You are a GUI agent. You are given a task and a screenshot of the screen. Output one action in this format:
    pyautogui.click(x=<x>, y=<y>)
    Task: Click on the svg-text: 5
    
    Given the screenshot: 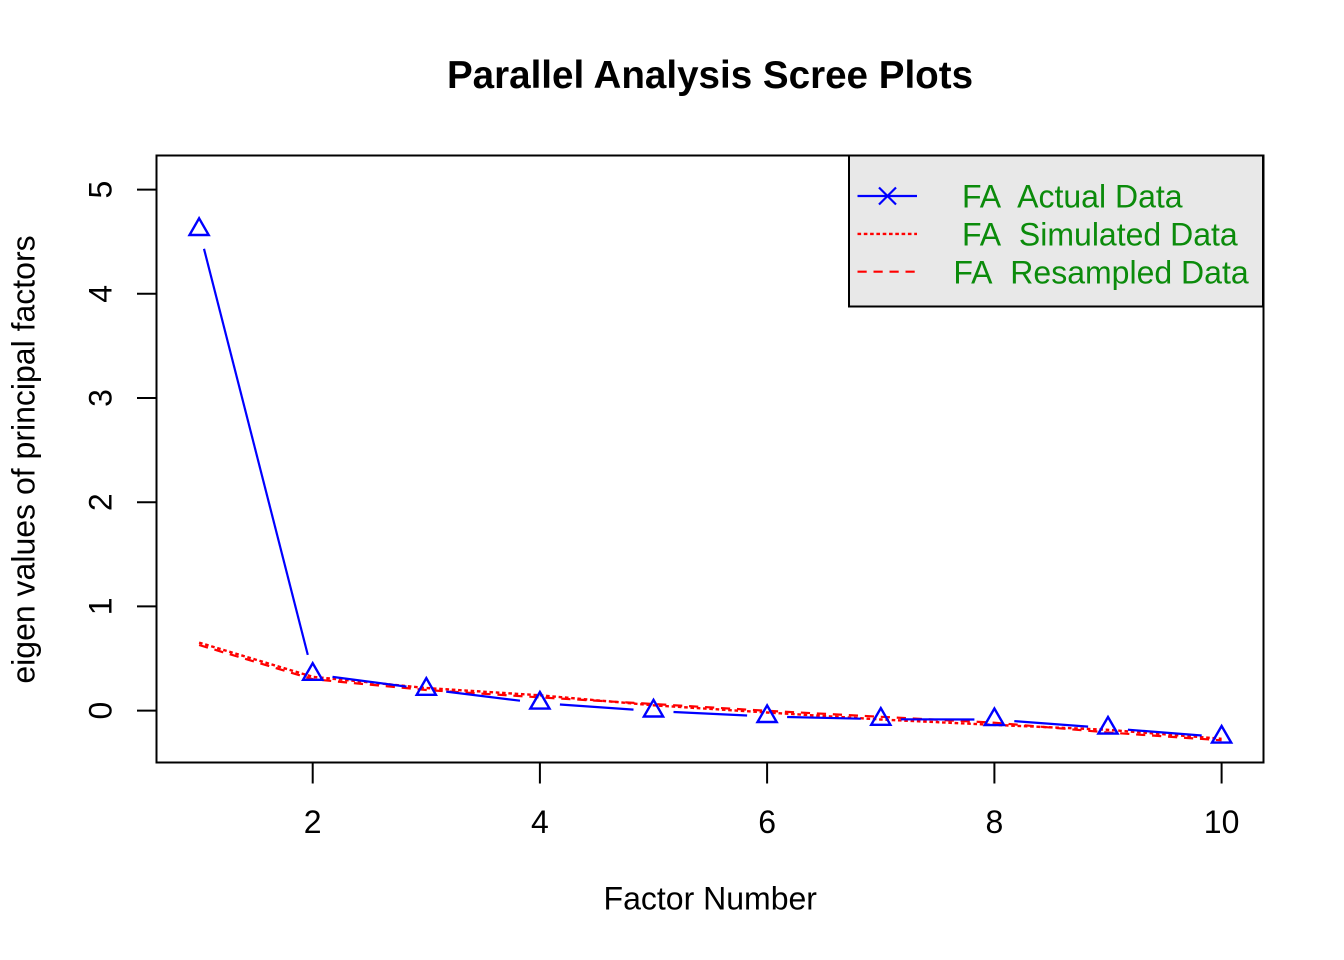 What is the action you would take?
    pyautogui.click(x=101, y=190)
    